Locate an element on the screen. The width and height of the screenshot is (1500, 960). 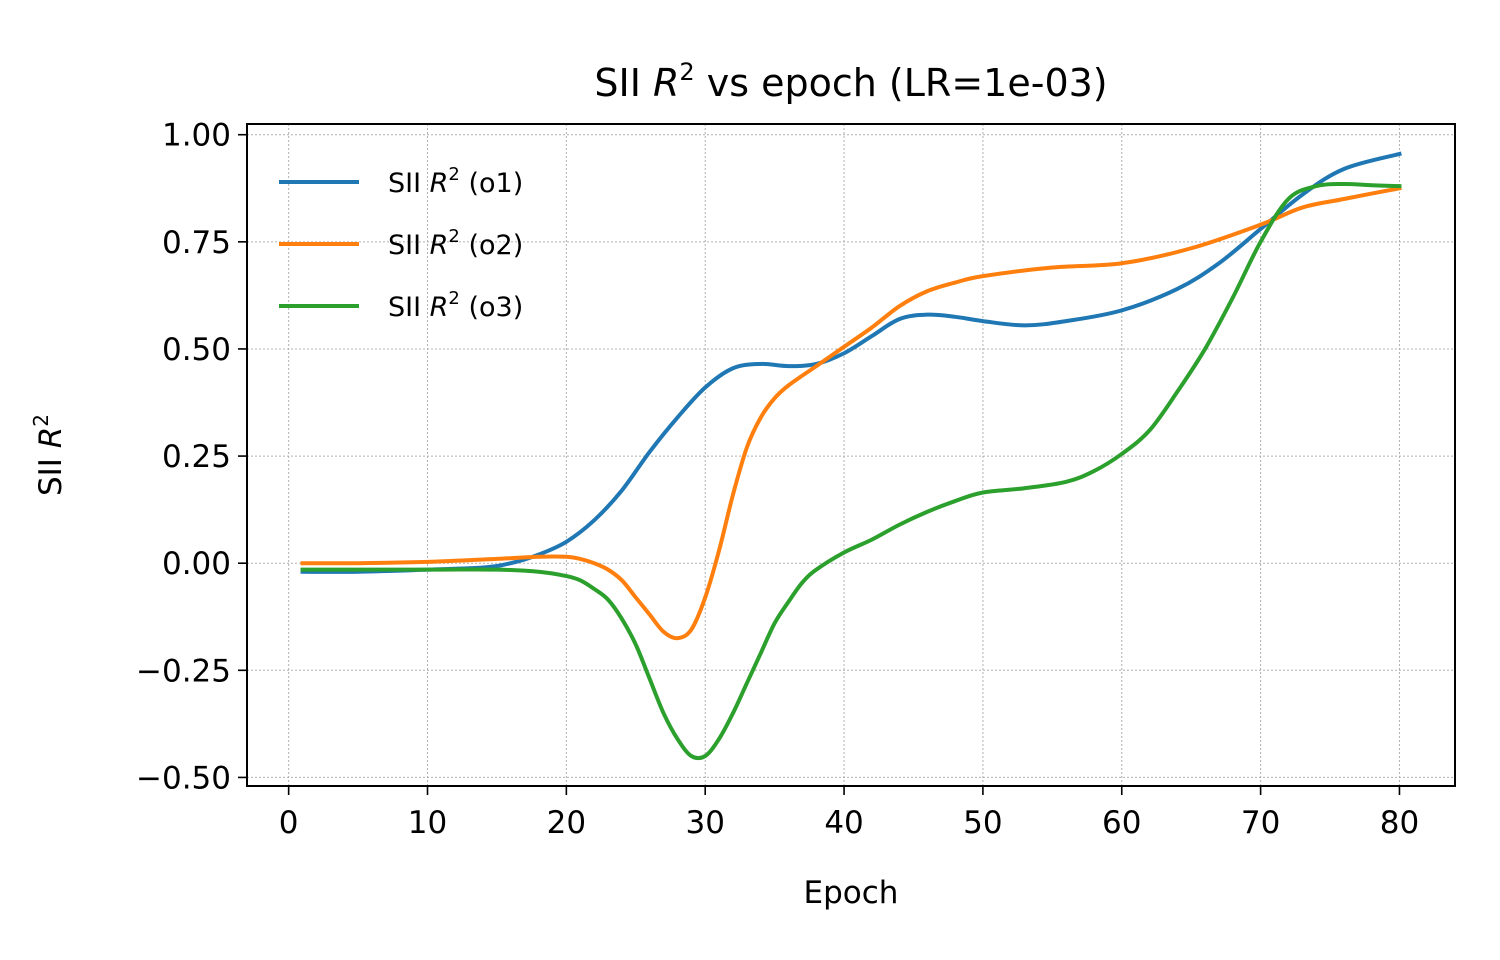
legend-item-1: SII R2 (o1) is located at coordinates (401, 181).